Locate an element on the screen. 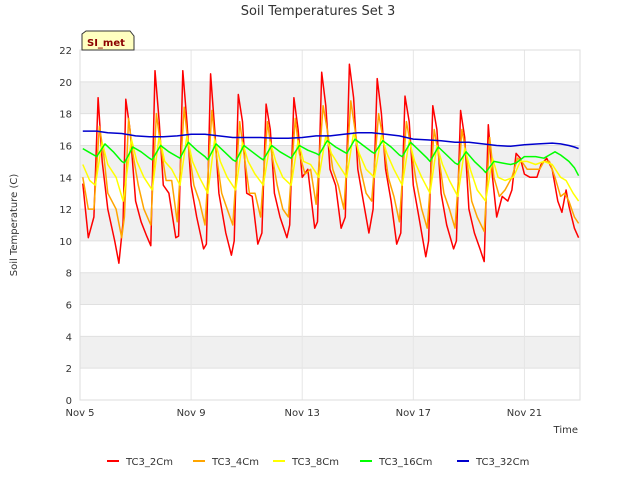  x-tick-label: Nov 5 is located at coordinates (79, 413).